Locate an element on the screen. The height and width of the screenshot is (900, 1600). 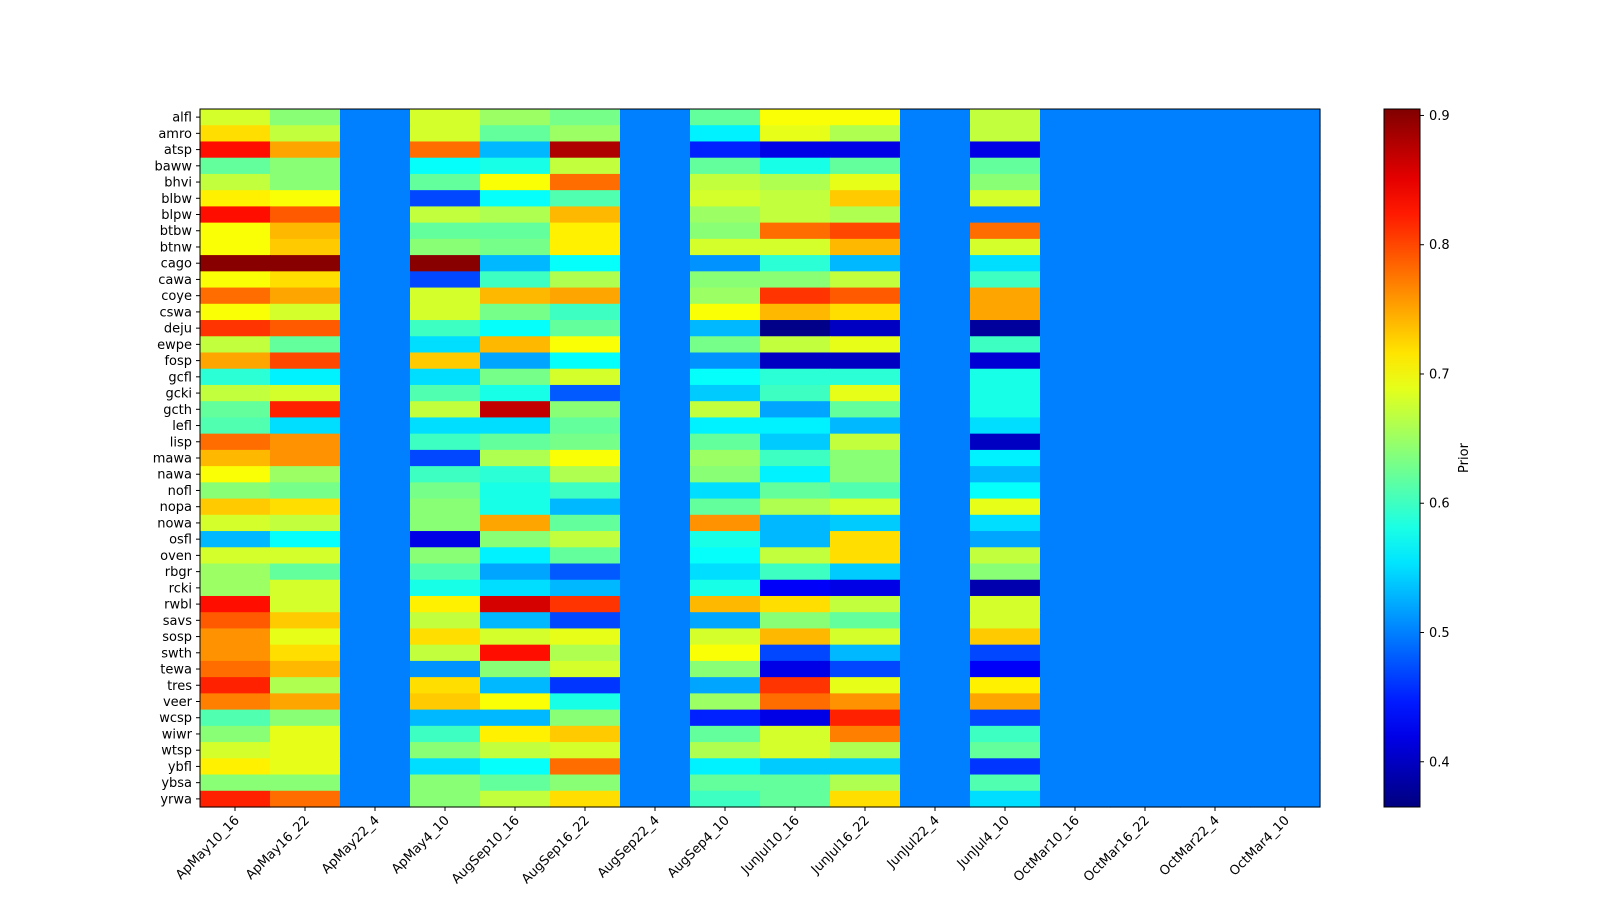
colorbar-tick-label: 0.9 is located at coordinates (1439, 116).